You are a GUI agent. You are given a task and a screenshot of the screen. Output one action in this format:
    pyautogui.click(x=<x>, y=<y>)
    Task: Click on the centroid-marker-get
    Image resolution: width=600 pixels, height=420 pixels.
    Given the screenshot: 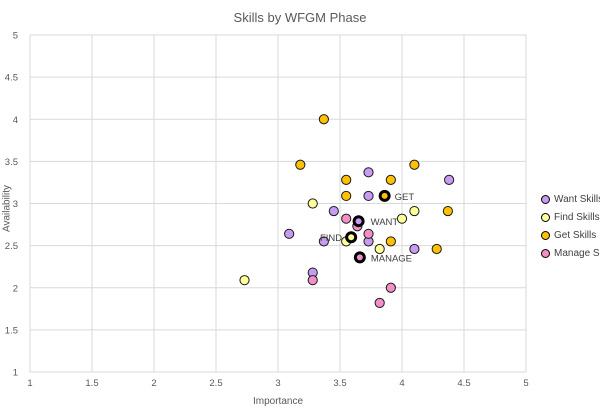 What is the action you would take?
    pyautogui.click(x=384, y=195)
    